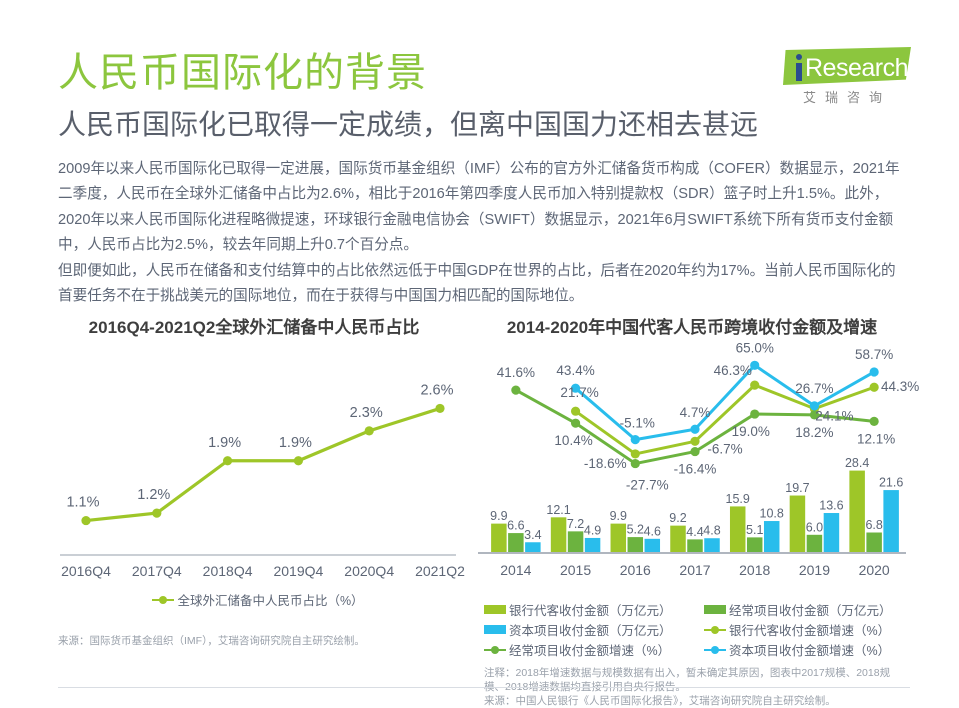  Describe the element at coordinates (157, 571) in the screenshot. I see `left-x-tick-label: 2017Q4` at that location.